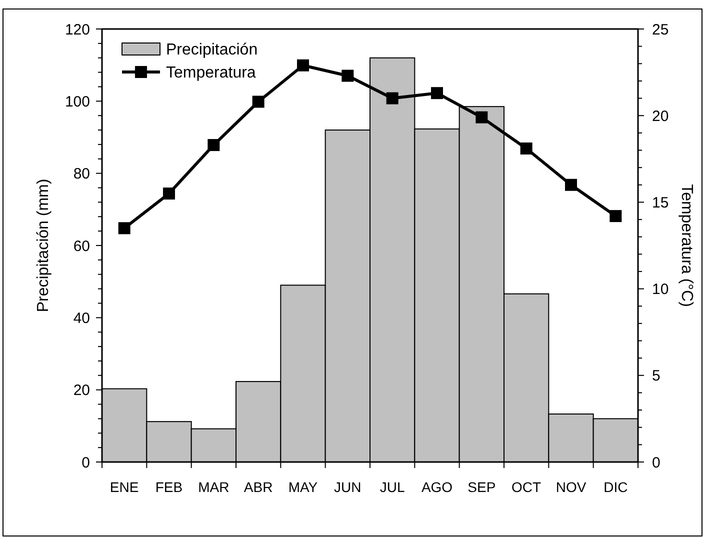 The height and width of the screenshot is (538, 704). What do you see at coordinates (43, 245) in the screenshot?
I see `y-axis-title: Precipitación (mm)` at bounding box center [43, 245].